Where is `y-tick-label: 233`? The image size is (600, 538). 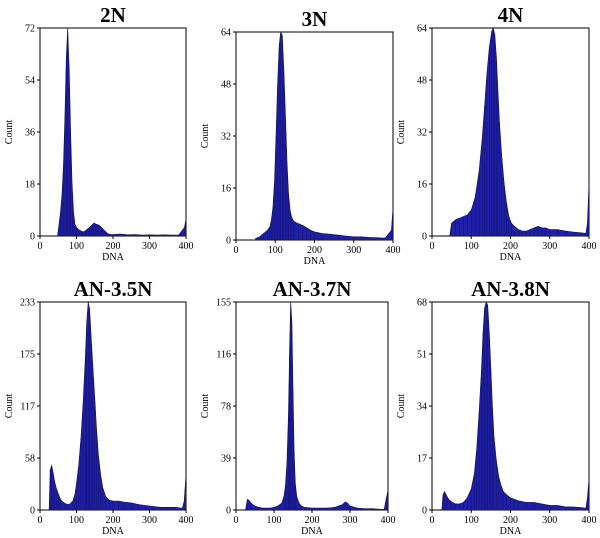 y-tick-label: 233 is located at coordinates (27, 303).